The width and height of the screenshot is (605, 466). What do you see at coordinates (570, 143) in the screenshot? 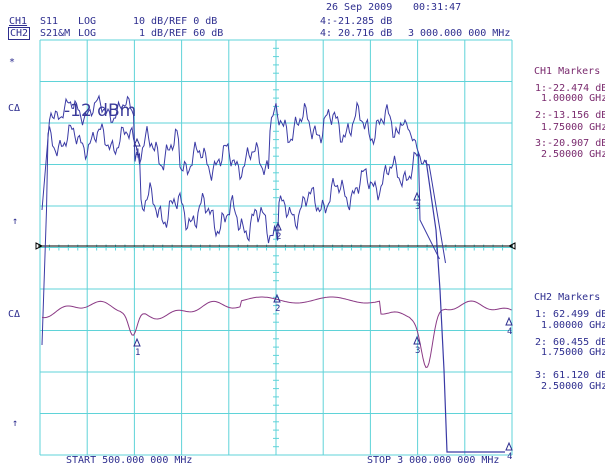
I see `ch1-marker-3-value: 3:-20.907 dB` at bounding box center [570, 143].